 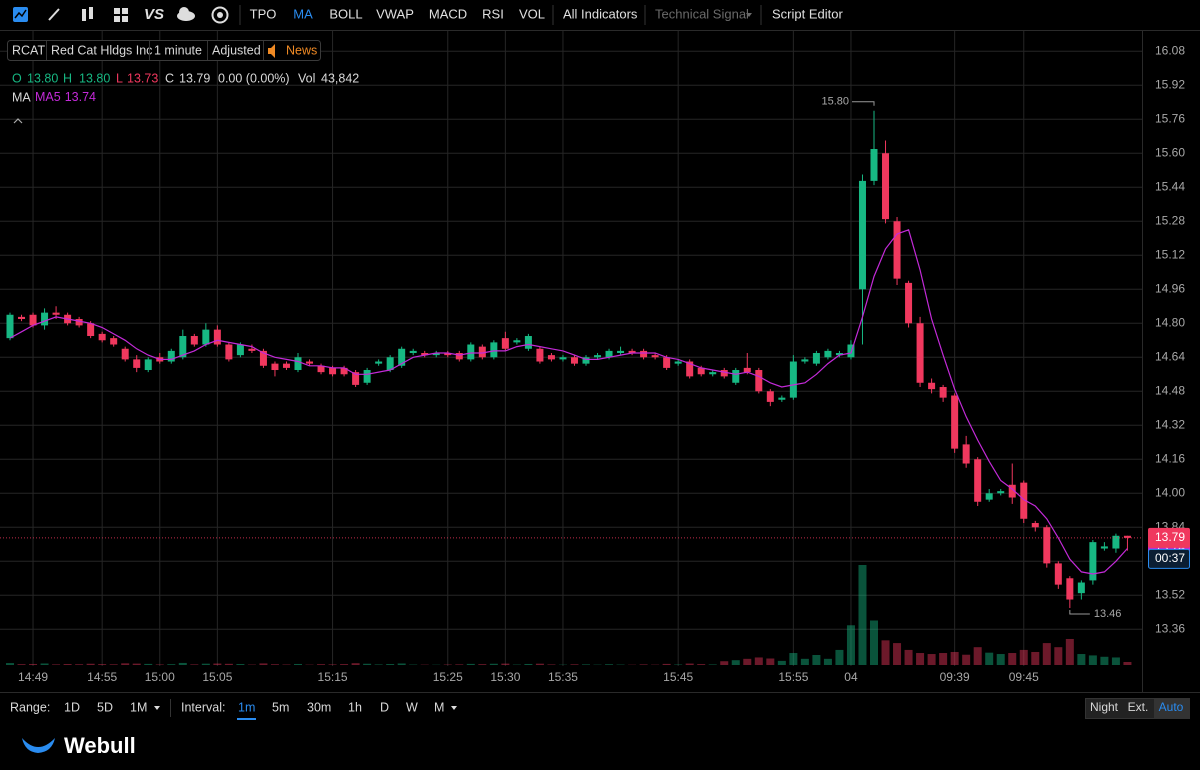 I want to click on ma-legend-value: 13.74, so click(x=80, y=97).